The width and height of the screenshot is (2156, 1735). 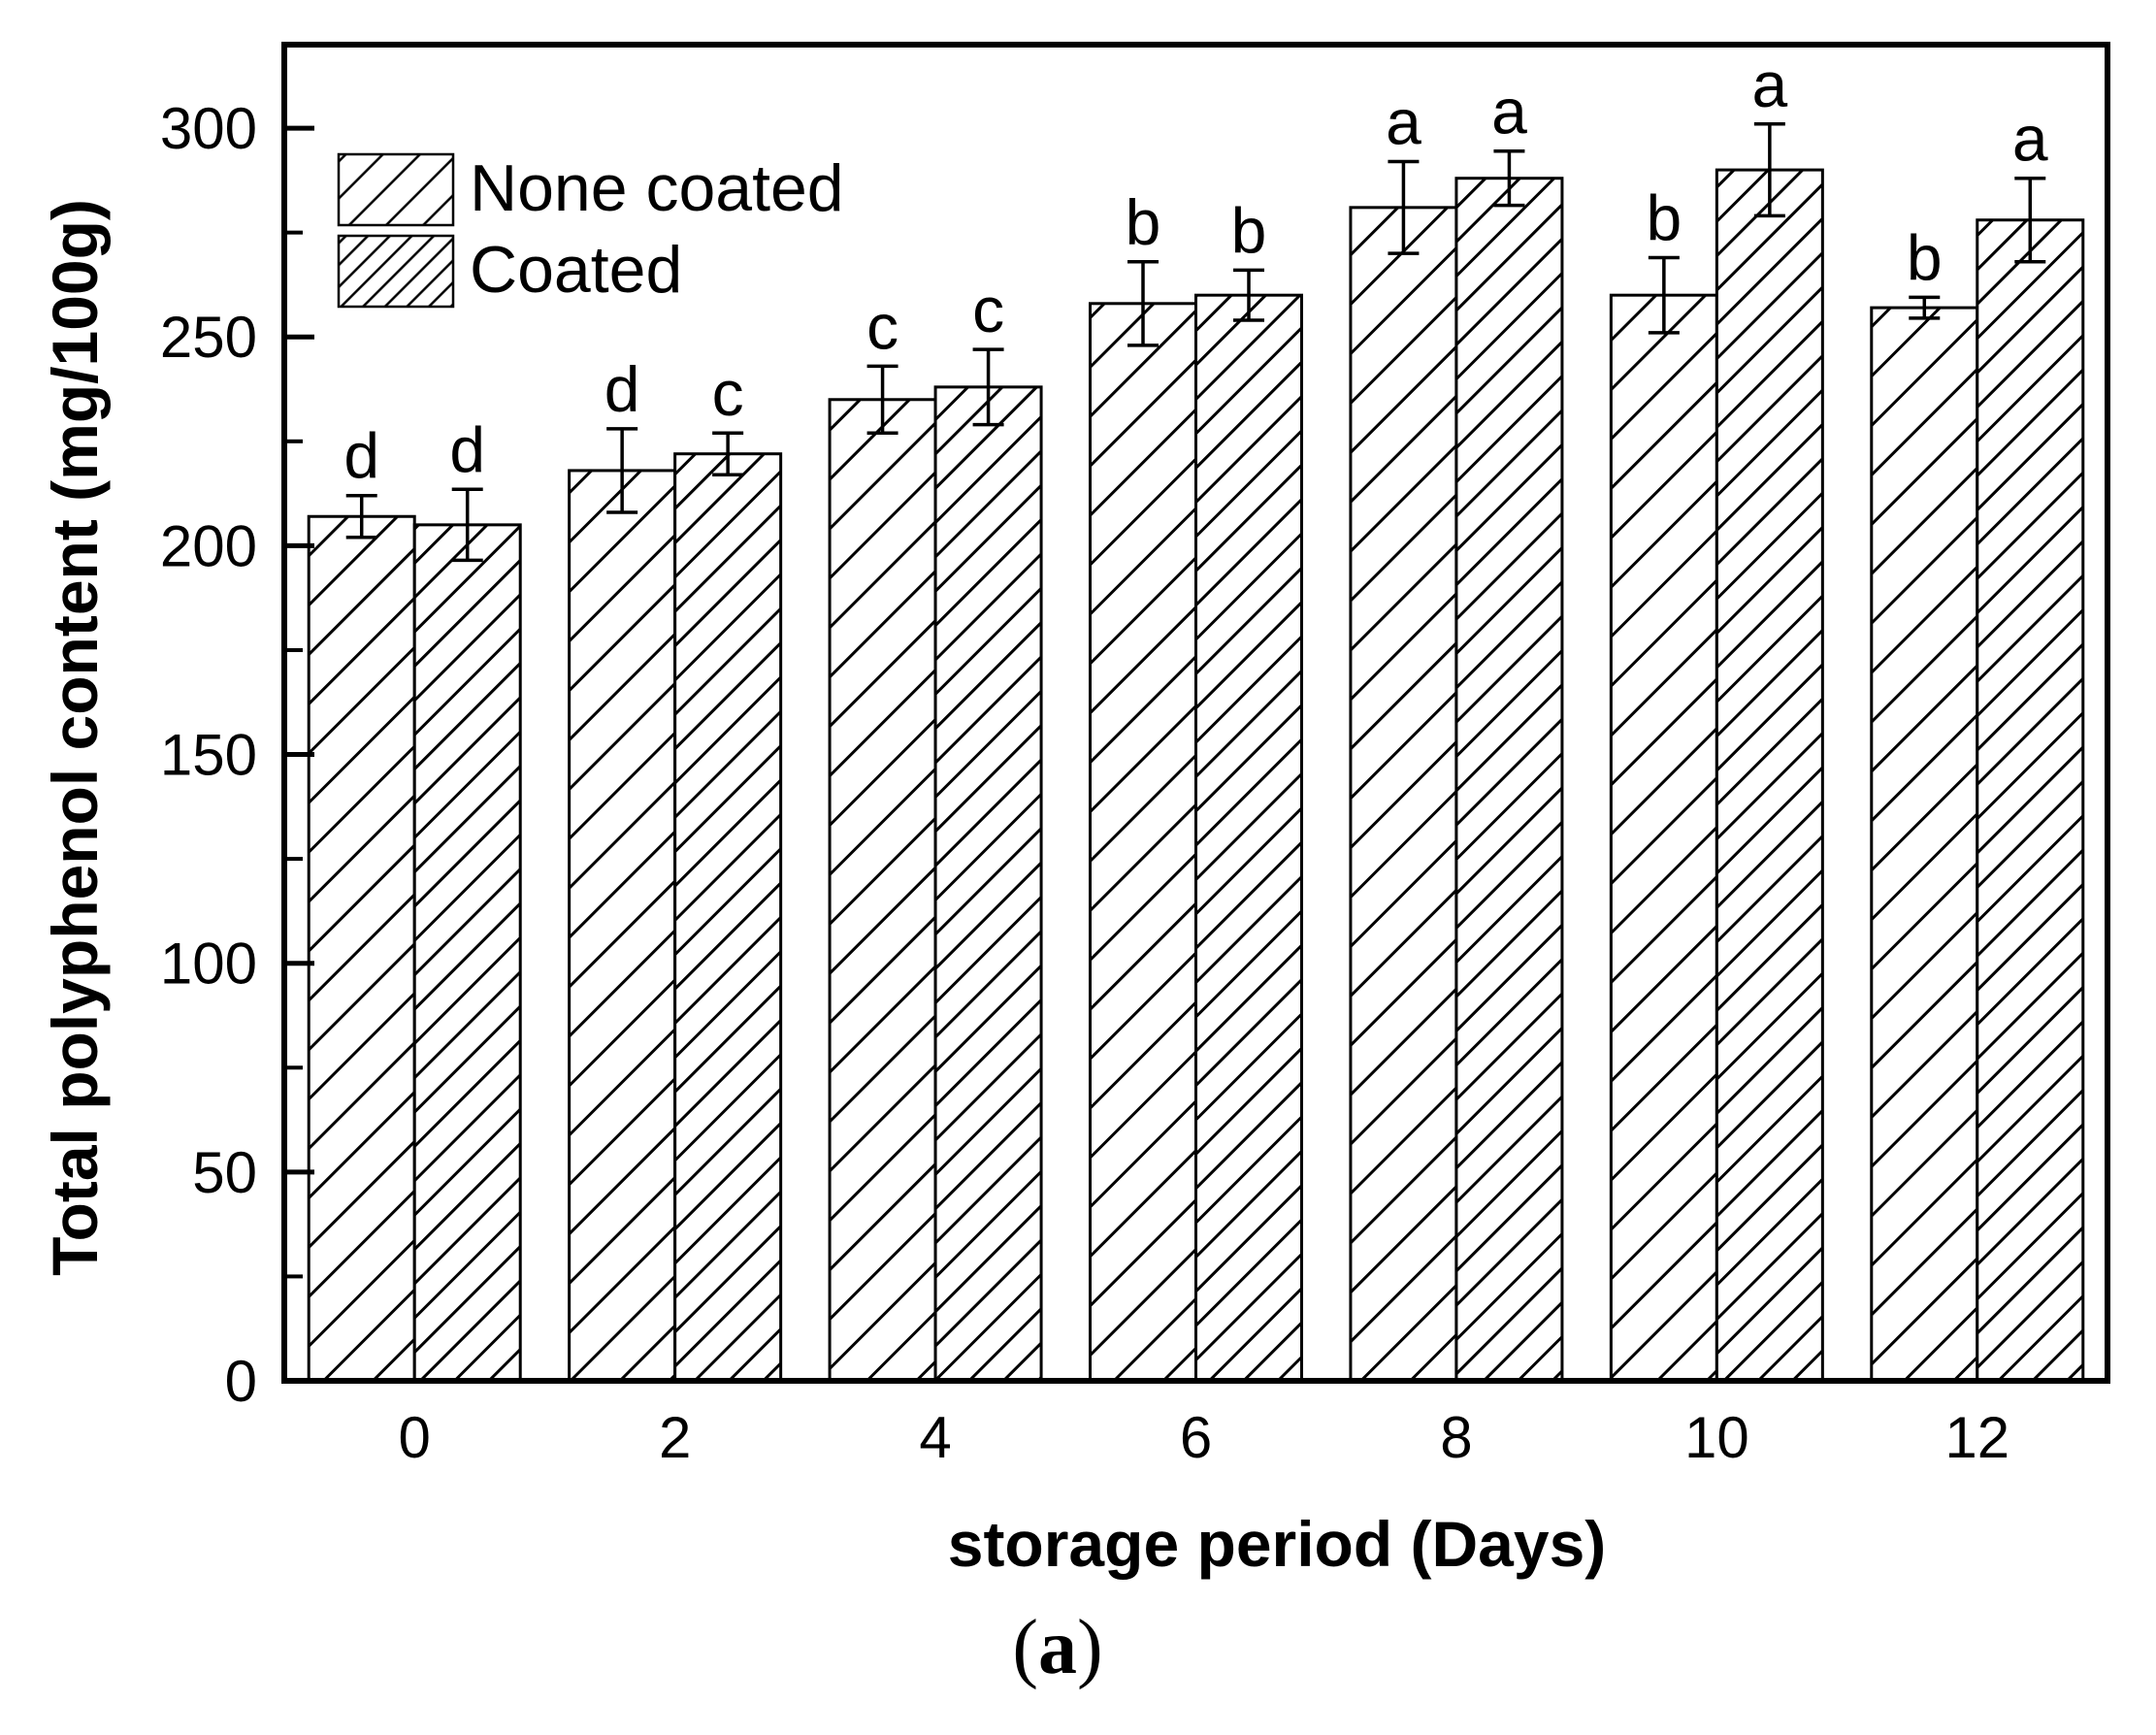 What do you see at coordinates (1716, 1438) in the screenshot?
I see `x-tick-label: 10` at bounding box center [1716, 1438].